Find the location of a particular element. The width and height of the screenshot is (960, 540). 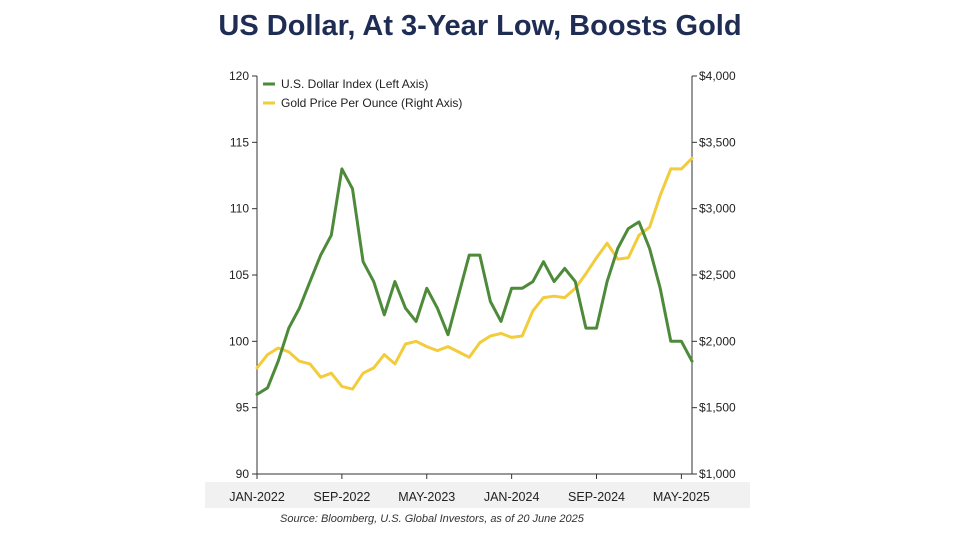

y-left-tick-label: 120 is located at coordinates (239, 76).